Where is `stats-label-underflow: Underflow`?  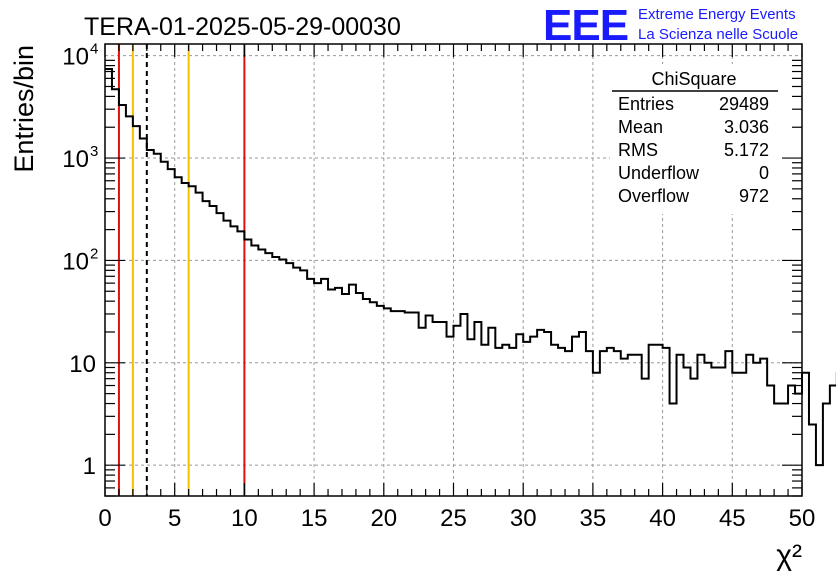 stats-label-underflow: Underflow is located at coordinates (659, 173).